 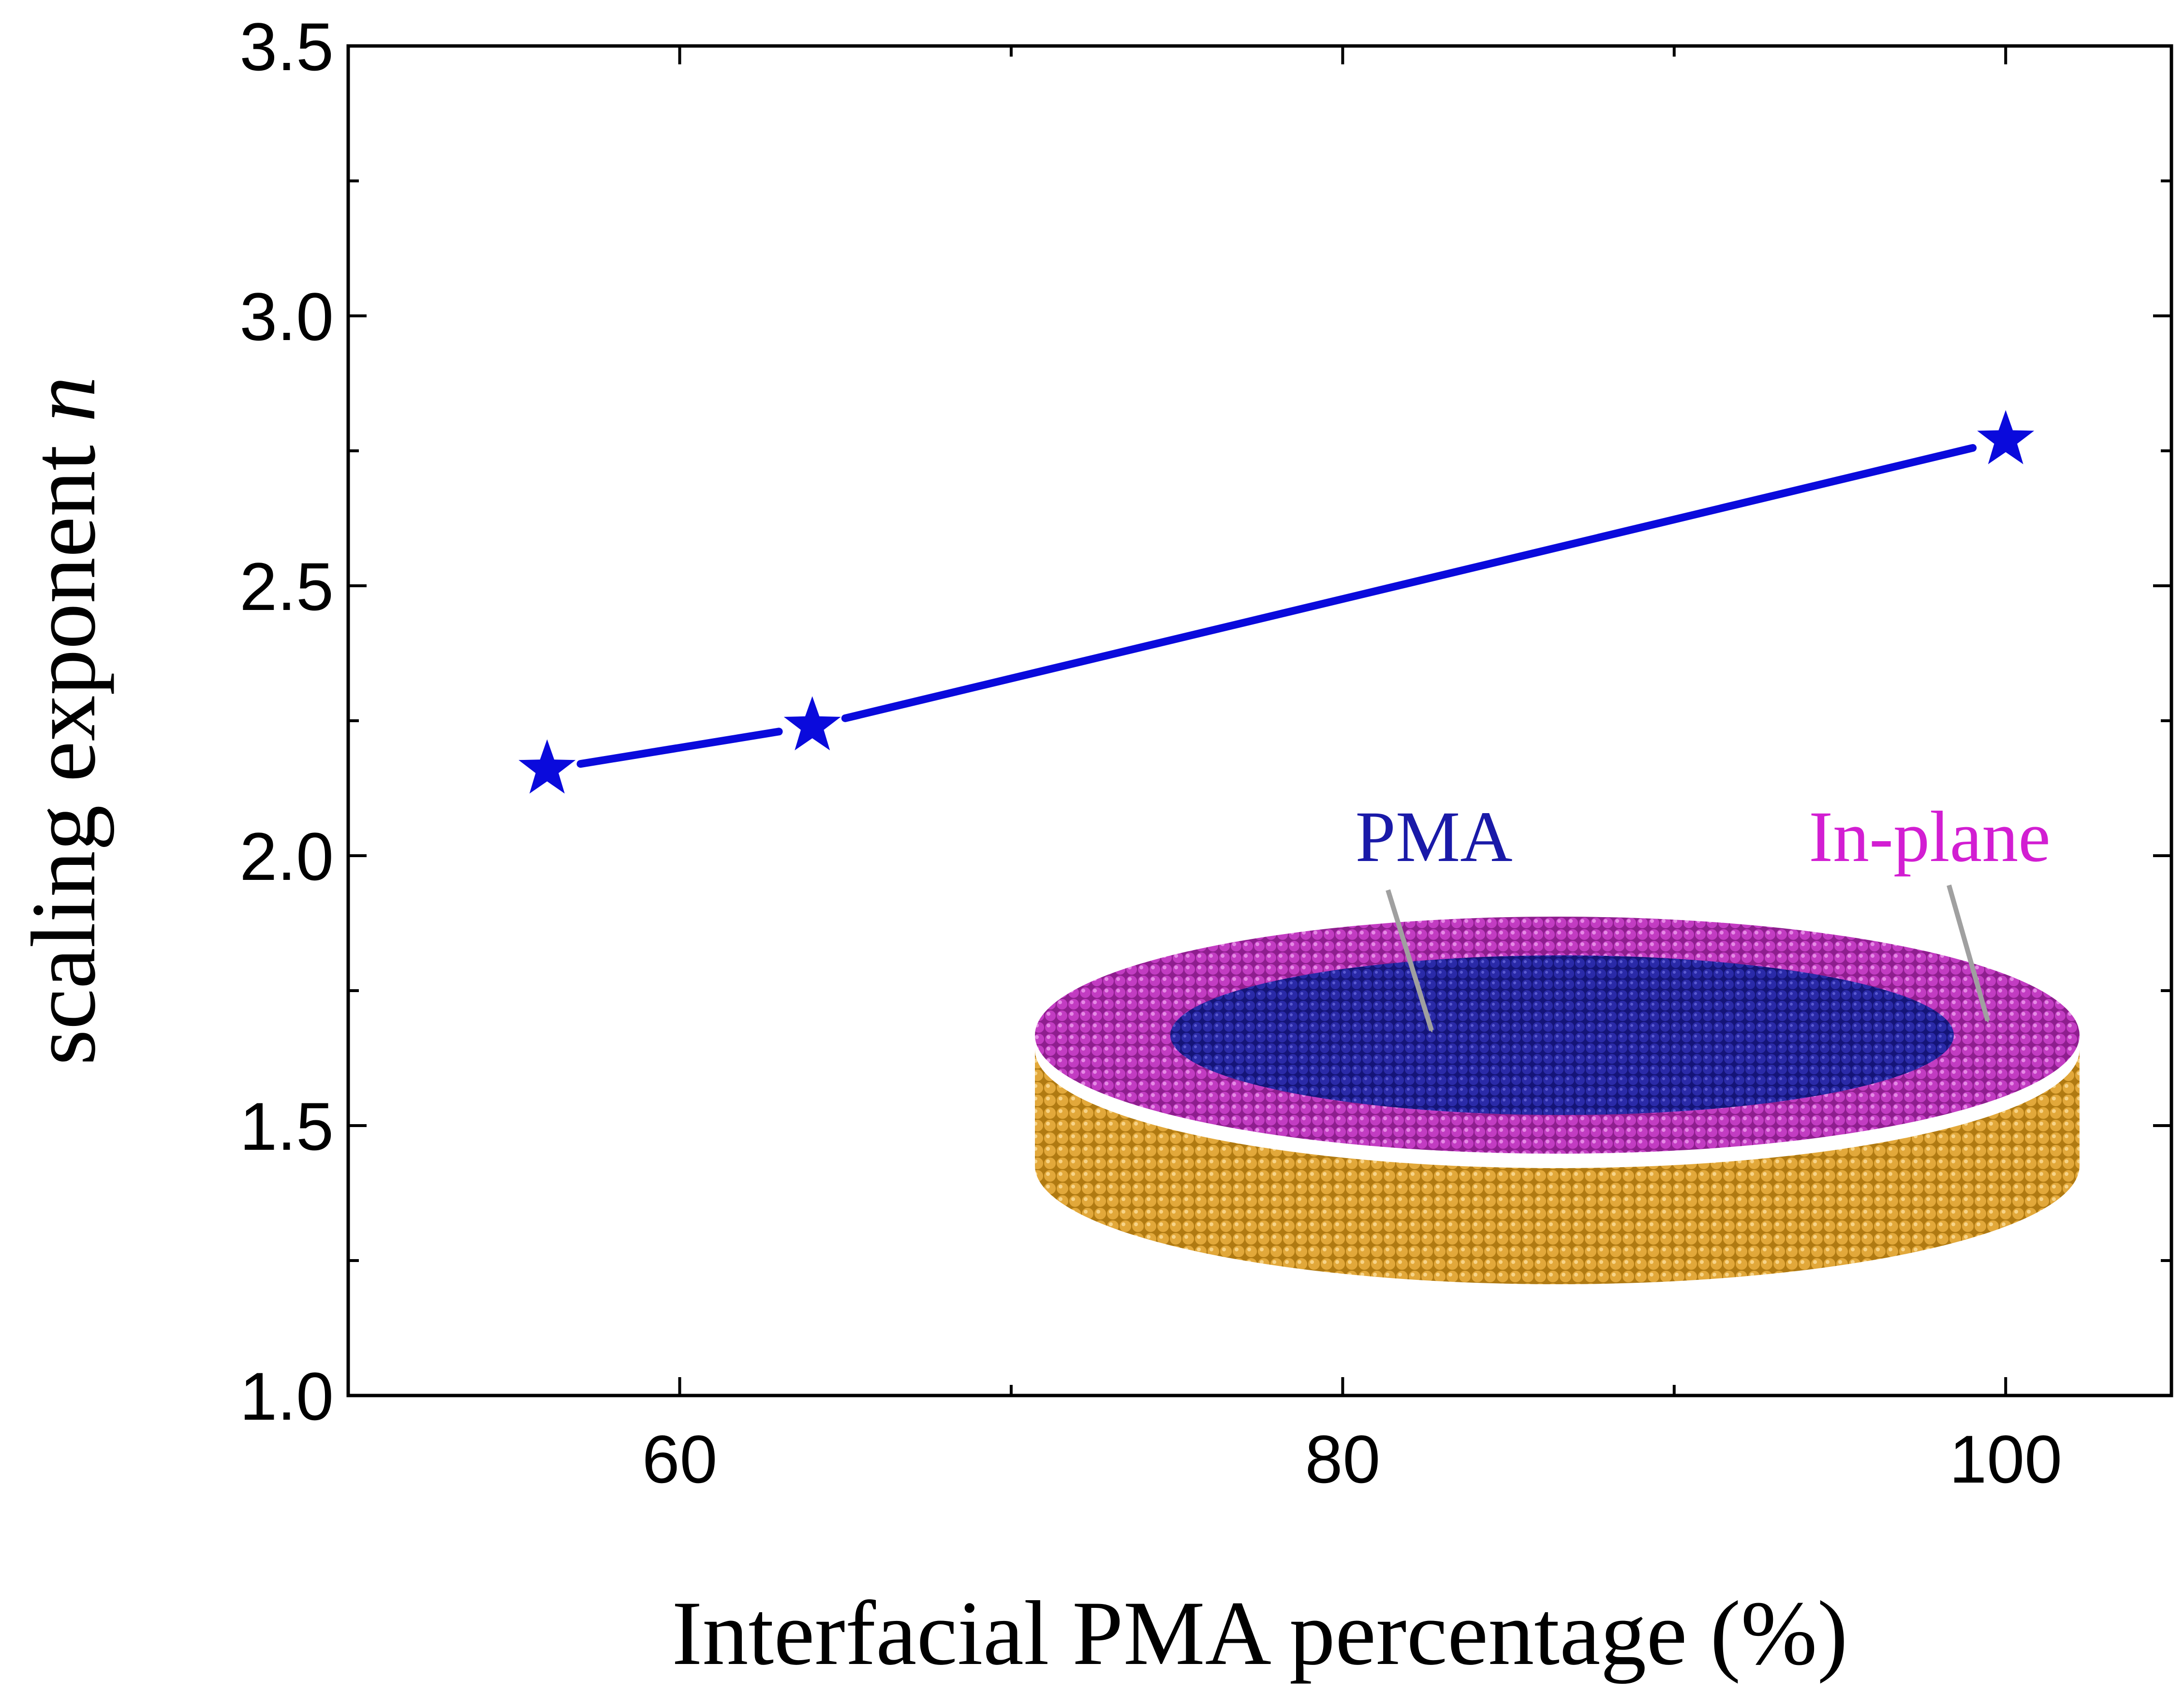 What do you see at coordinates (287, 721) in the screenshot?
I see `y-tick-labels: 1.0 1.5 2.0 2.5 3.0 3.5` at bounding box center [287, 721].